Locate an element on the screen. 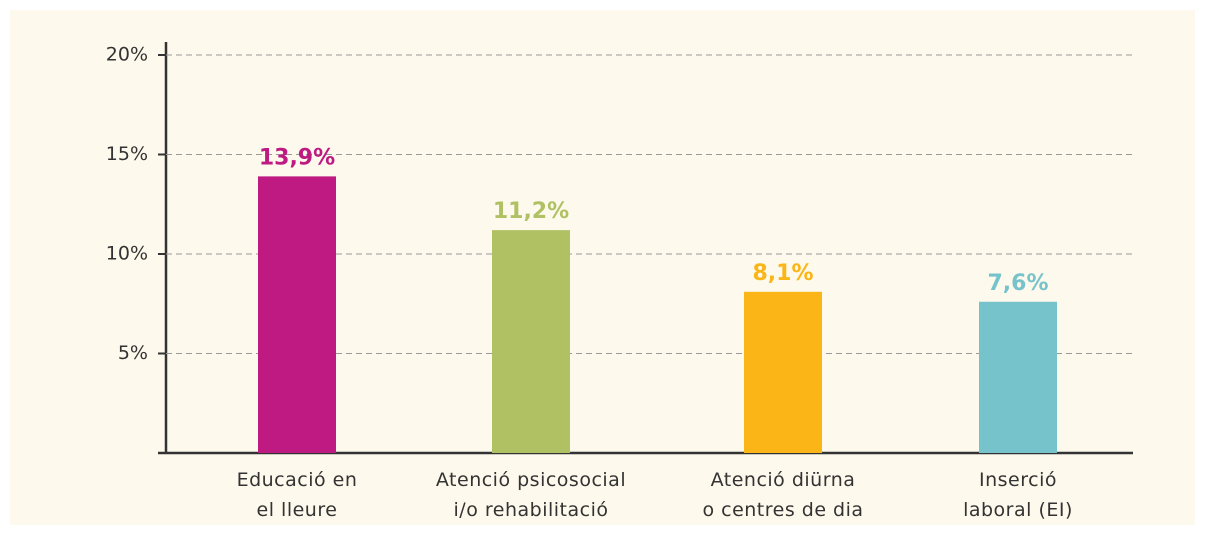 The image size is (1205, 535). data-label: 8,1% is located at coordinates (782, 273).